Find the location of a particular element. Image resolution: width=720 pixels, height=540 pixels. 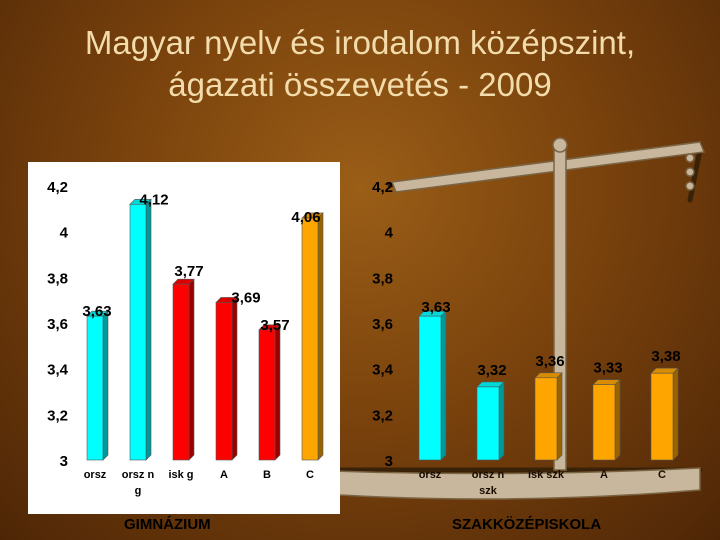

szakkozepiskola-category-label: isk szk is located at coordinates (546, 475).